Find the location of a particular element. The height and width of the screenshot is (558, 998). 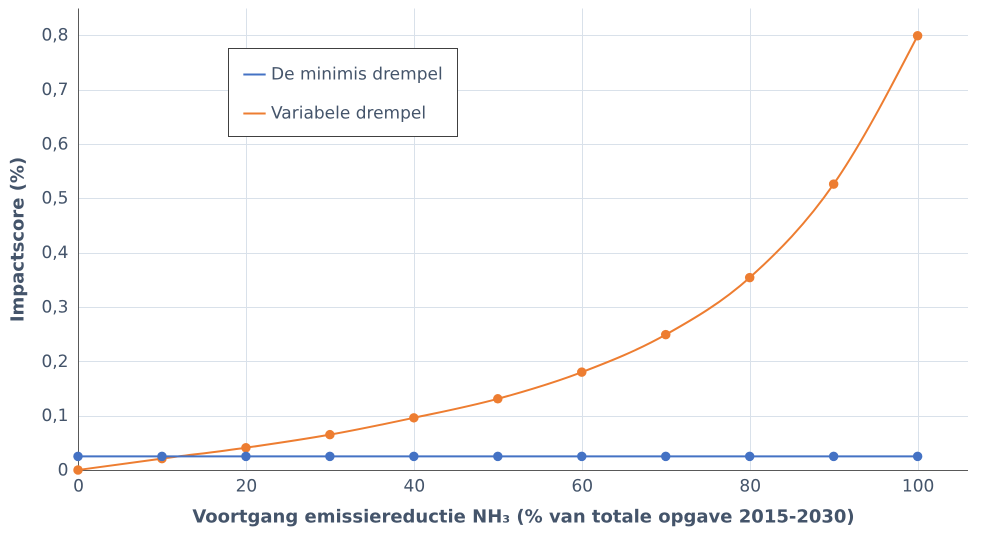

y-tick-label: 0,2 is located at coordinates (54, 362).